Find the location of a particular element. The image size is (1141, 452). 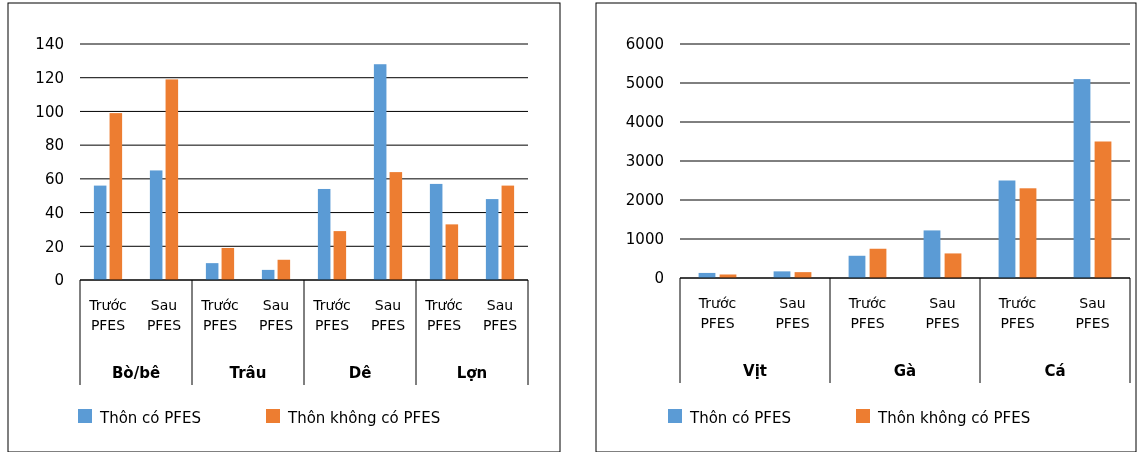

y-tick-label: 3000 is located at coordinates (644, 161).